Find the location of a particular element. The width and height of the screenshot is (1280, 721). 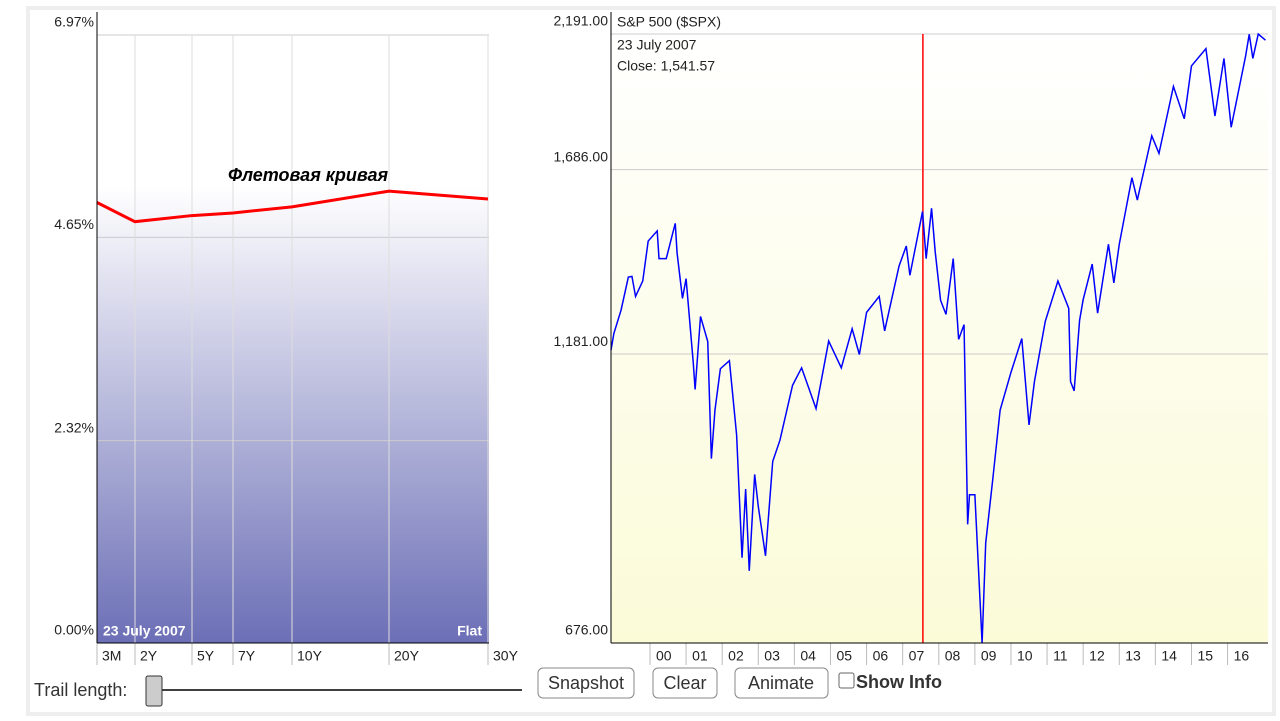

y-tick-label: 2,191.00 is located at coordinates (581, 21).